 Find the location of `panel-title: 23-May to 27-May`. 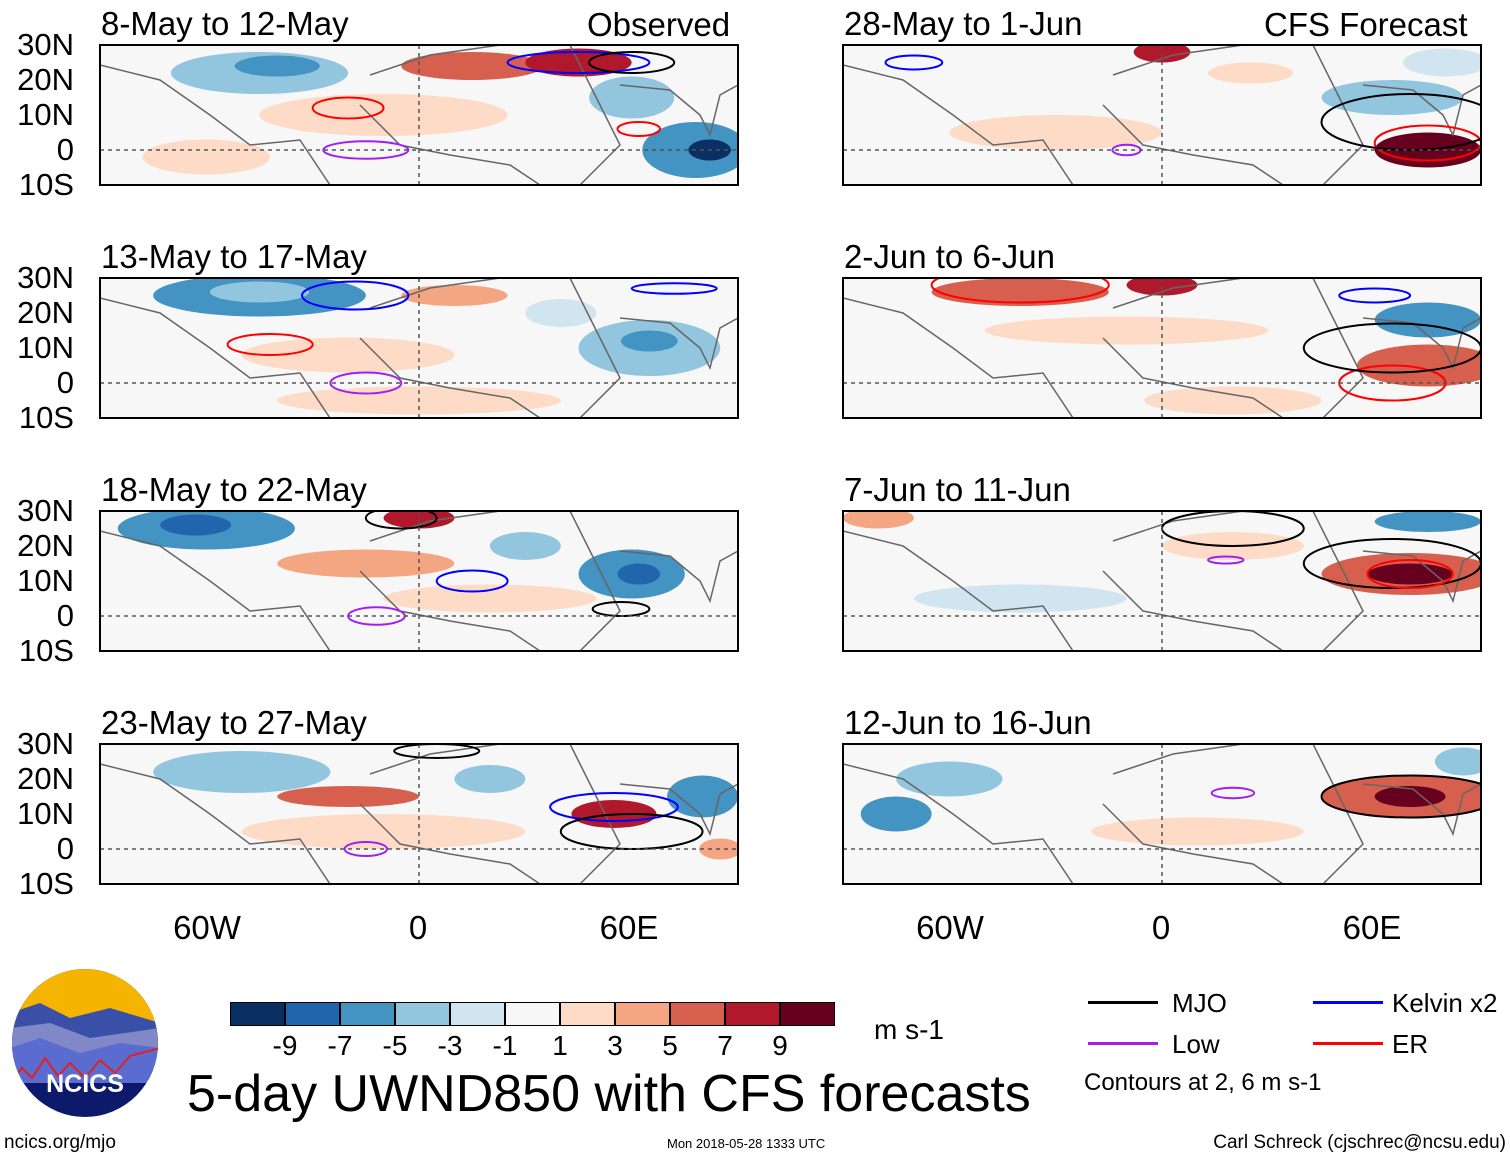

panel-title: 23-May to 27-May is located at coordinates (234, 722).